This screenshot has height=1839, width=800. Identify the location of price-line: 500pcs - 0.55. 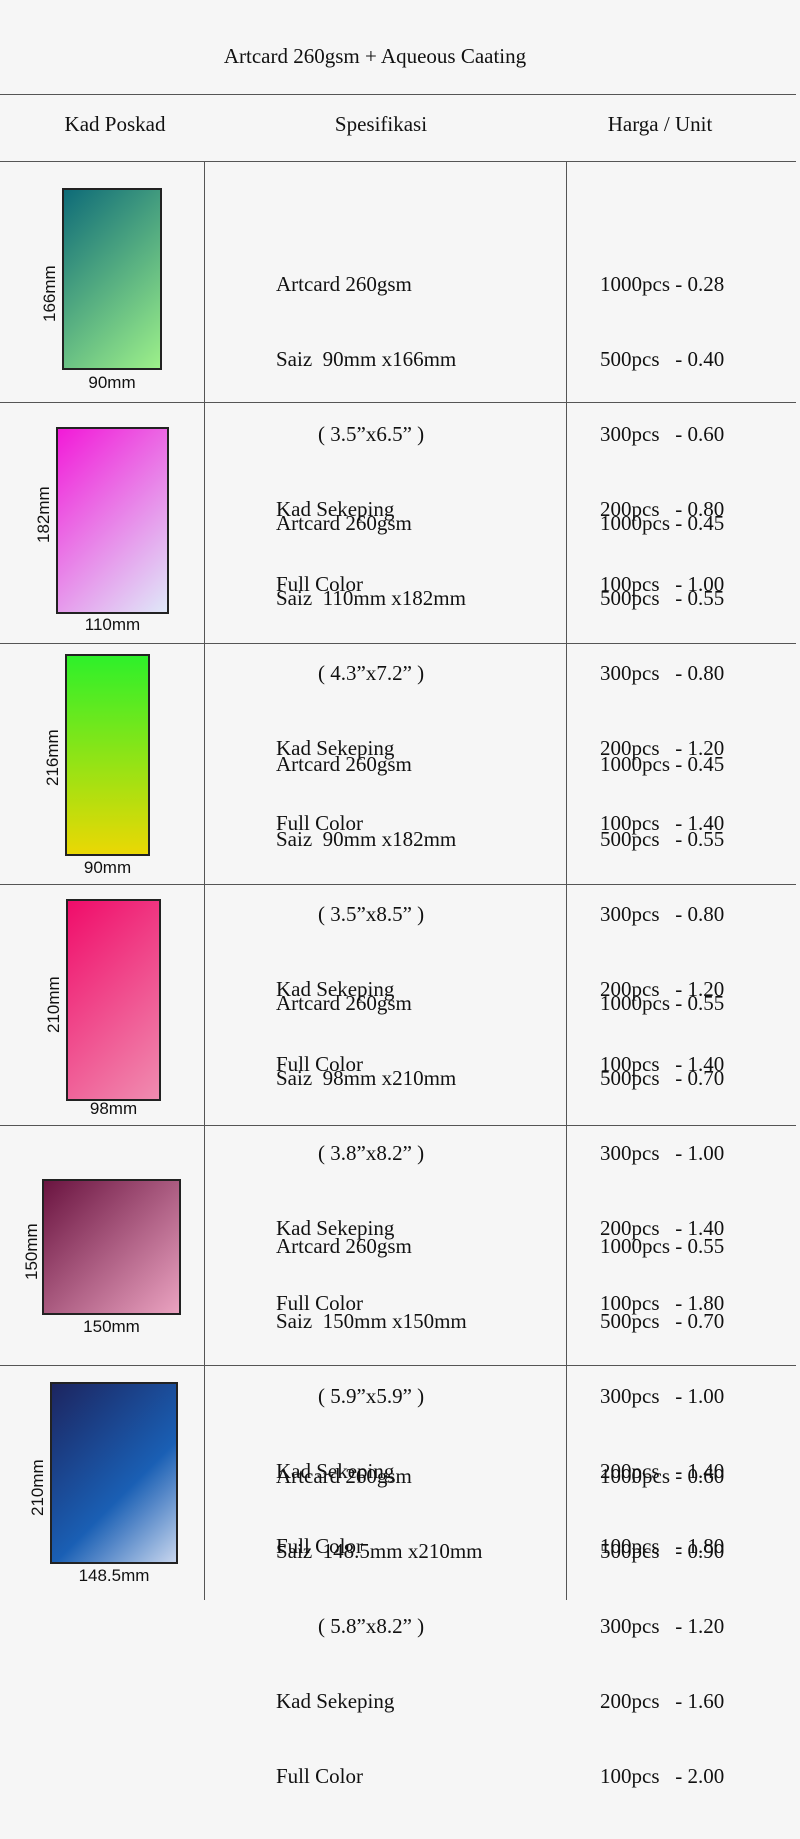
(662, 839).